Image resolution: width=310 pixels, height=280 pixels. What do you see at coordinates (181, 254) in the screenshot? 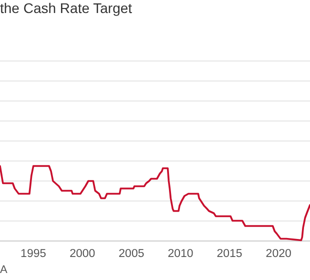
I see `x-tick-label: 2010` at bounding box center [181, 254].